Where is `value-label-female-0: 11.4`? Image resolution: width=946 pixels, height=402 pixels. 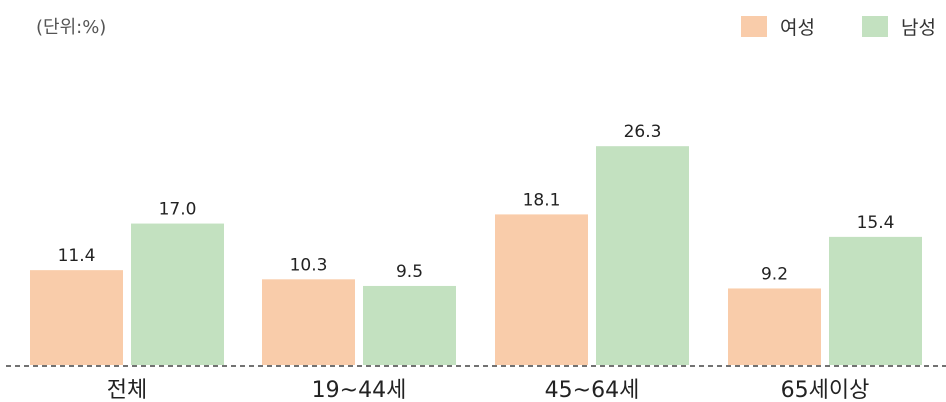 value-label-female-0: 11.4 is located at coordinates (77, 256).